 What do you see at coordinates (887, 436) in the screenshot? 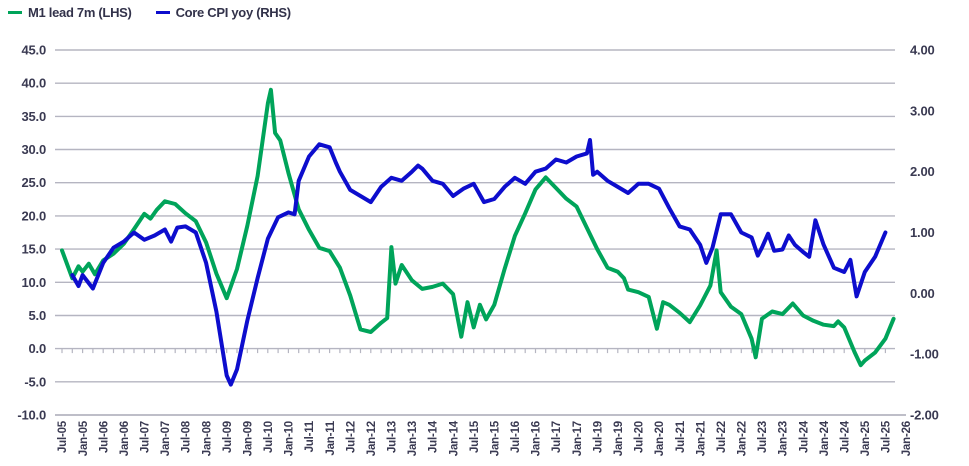
I see `x-axis-tick-label: Jul-25` at bounding box center [887, 436].